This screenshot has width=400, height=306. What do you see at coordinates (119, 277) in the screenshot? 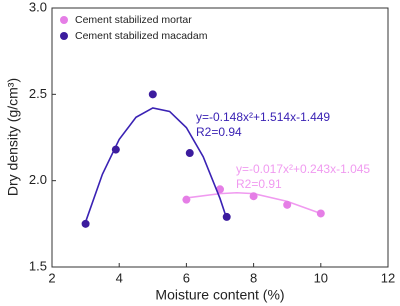
I see `x-tick-label: 4` at bounding box center [119, 277].